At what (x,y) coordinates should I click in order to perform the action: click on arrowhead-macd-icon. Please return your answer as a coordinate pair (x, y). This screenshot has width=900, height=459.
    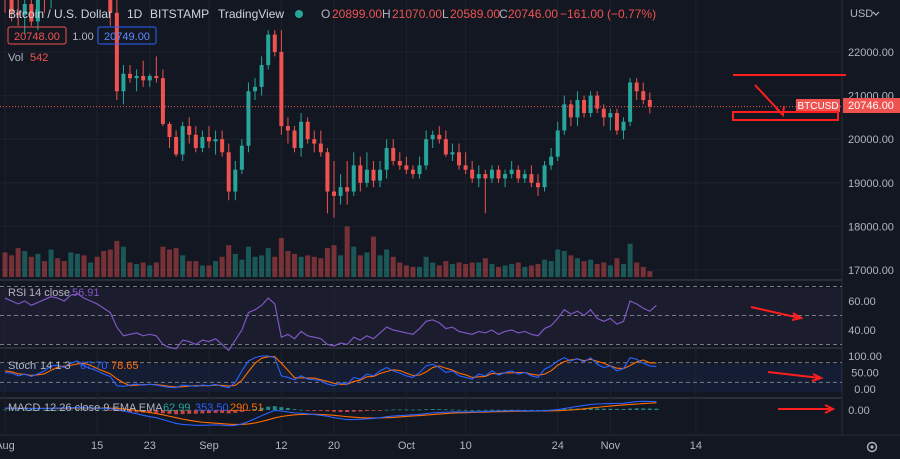
    Looking at the image, I should click on (830, 409).